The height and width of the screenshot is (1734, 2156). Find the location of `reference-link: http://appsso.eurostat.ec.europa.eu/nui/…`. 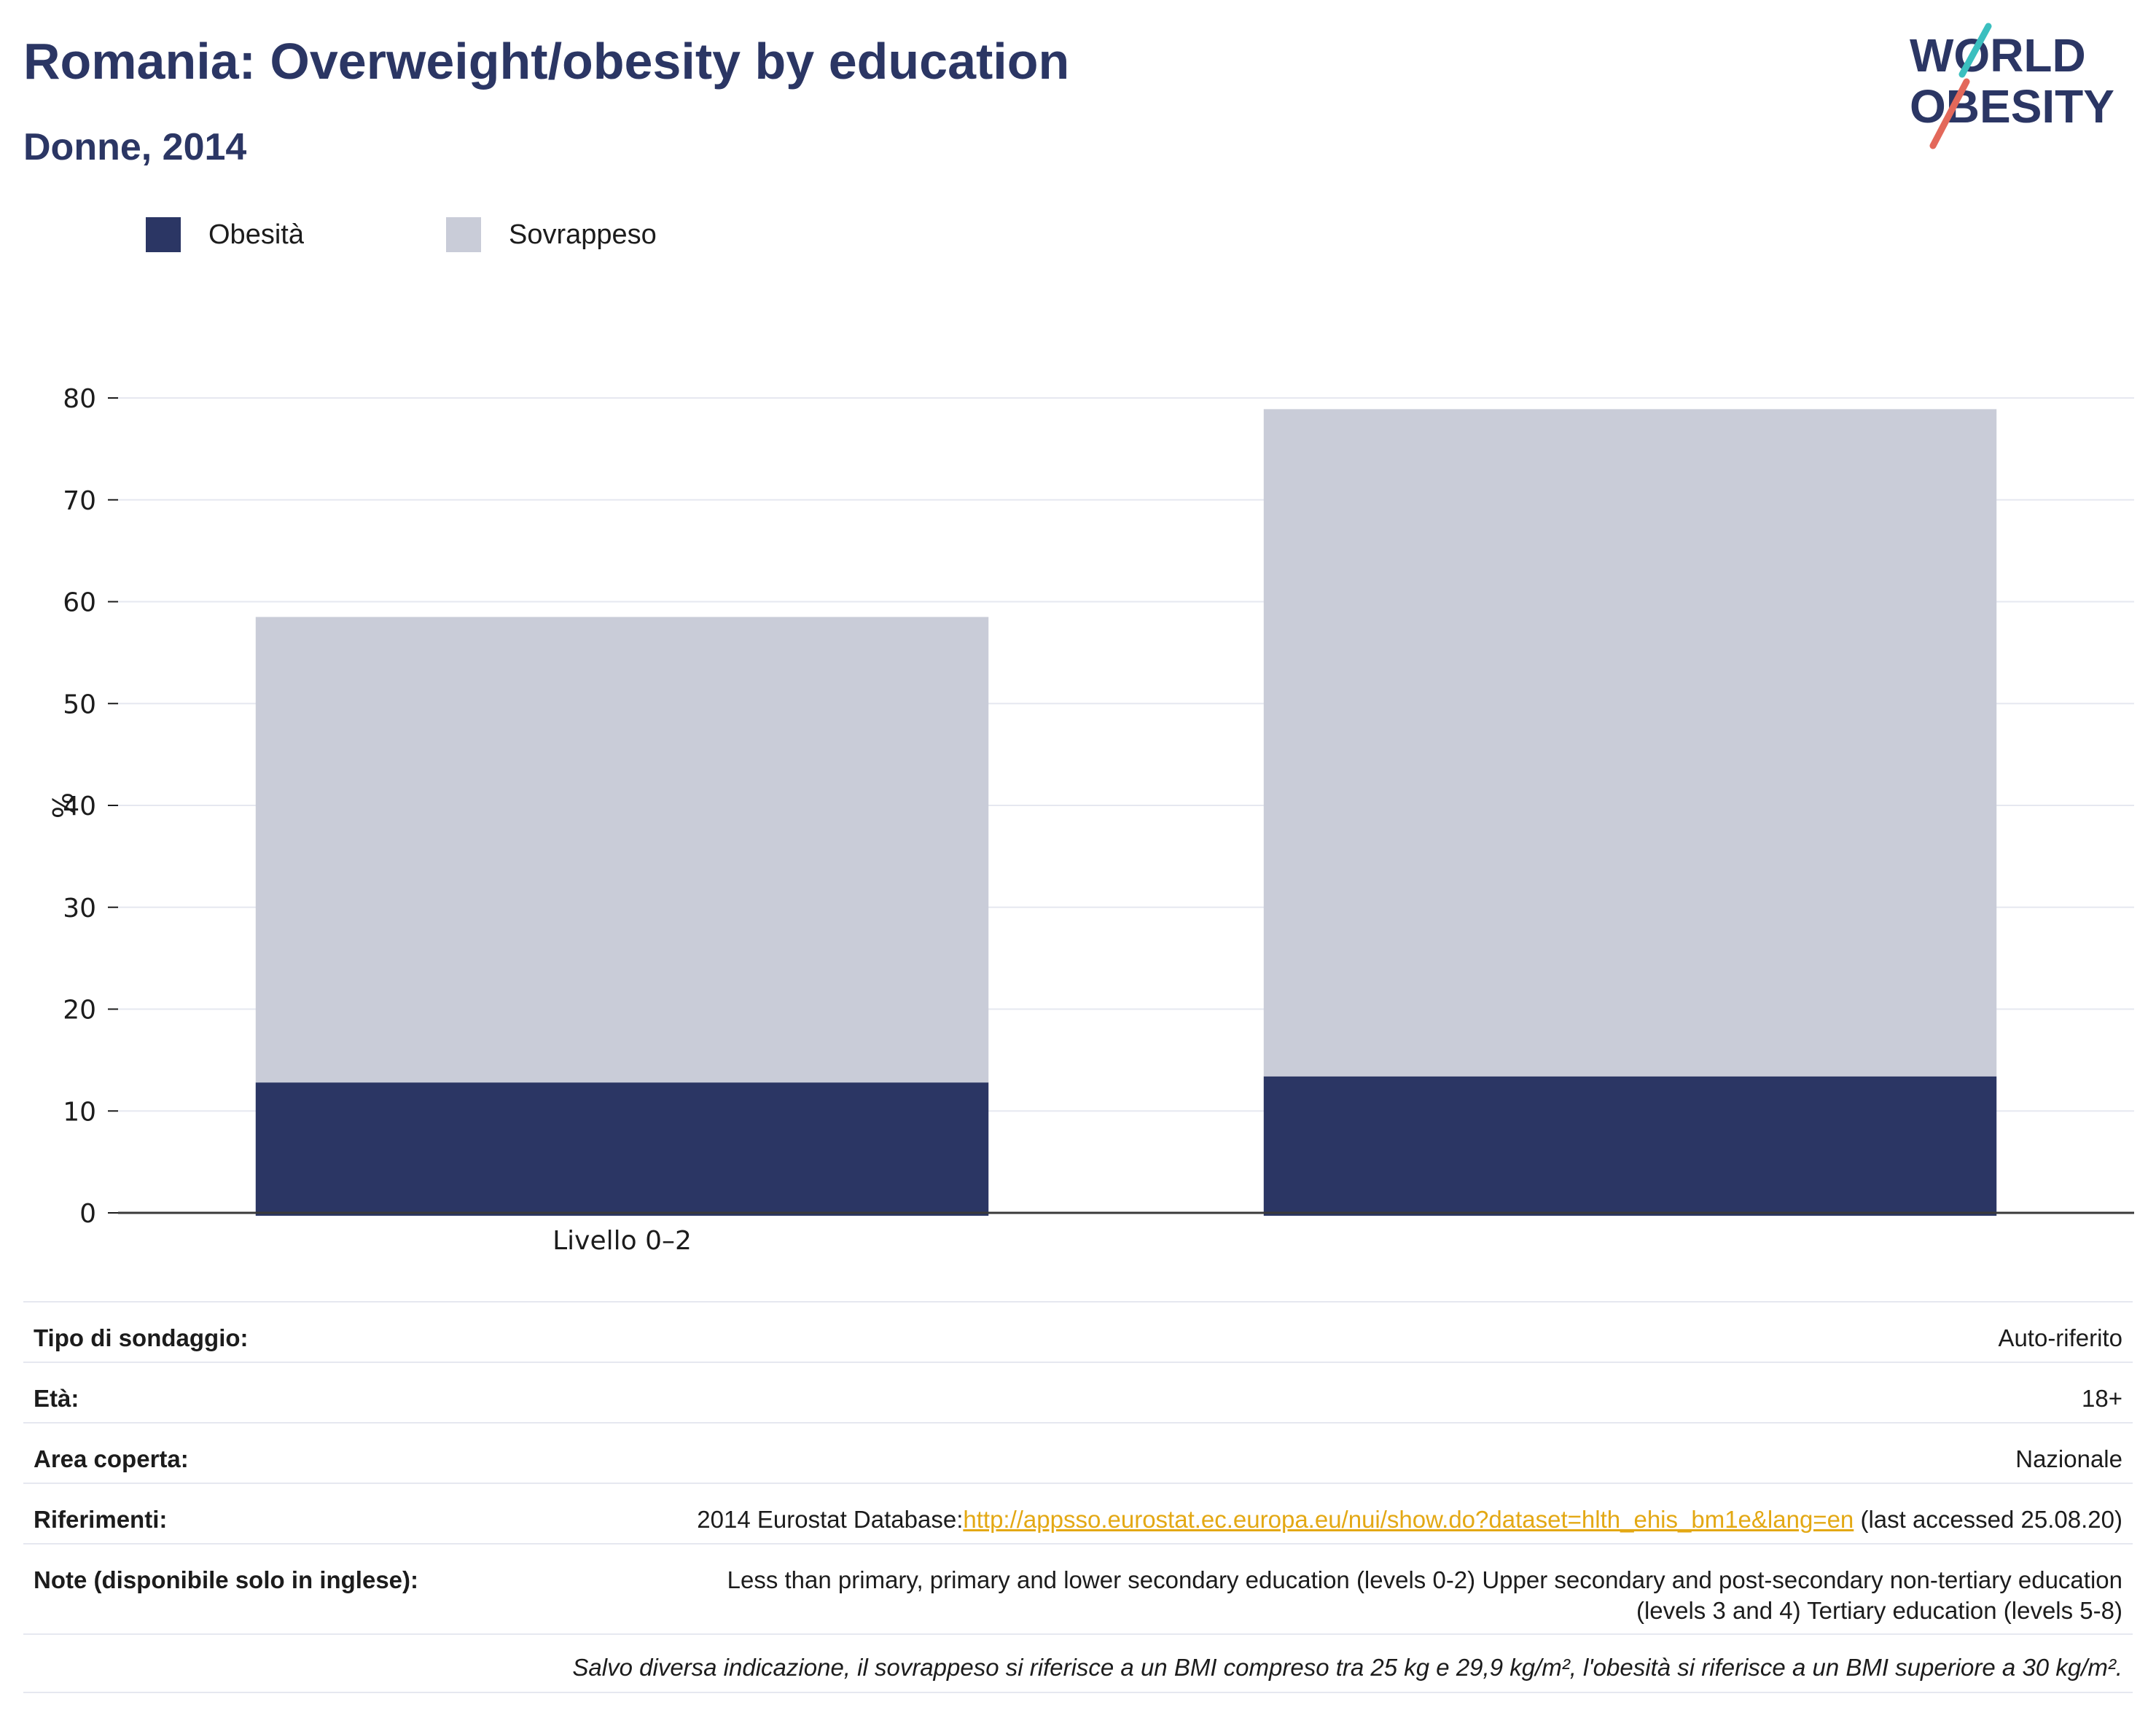

reference-link: http://appsso.eurostat.ec.europa.eu/nui/… is located at coordinates (1409, 1519).